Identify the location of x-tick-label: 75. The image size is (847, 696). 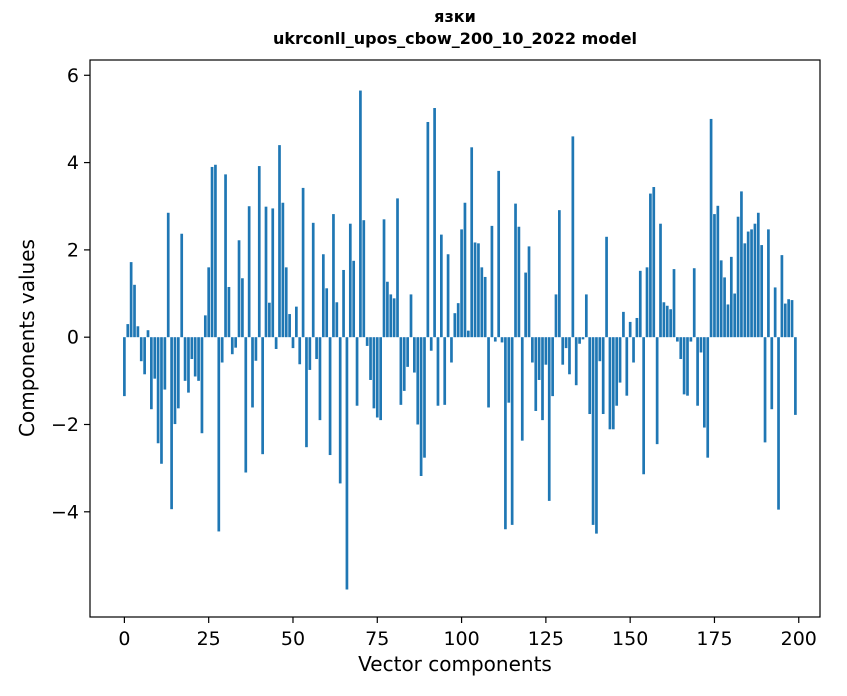
(377, 639).